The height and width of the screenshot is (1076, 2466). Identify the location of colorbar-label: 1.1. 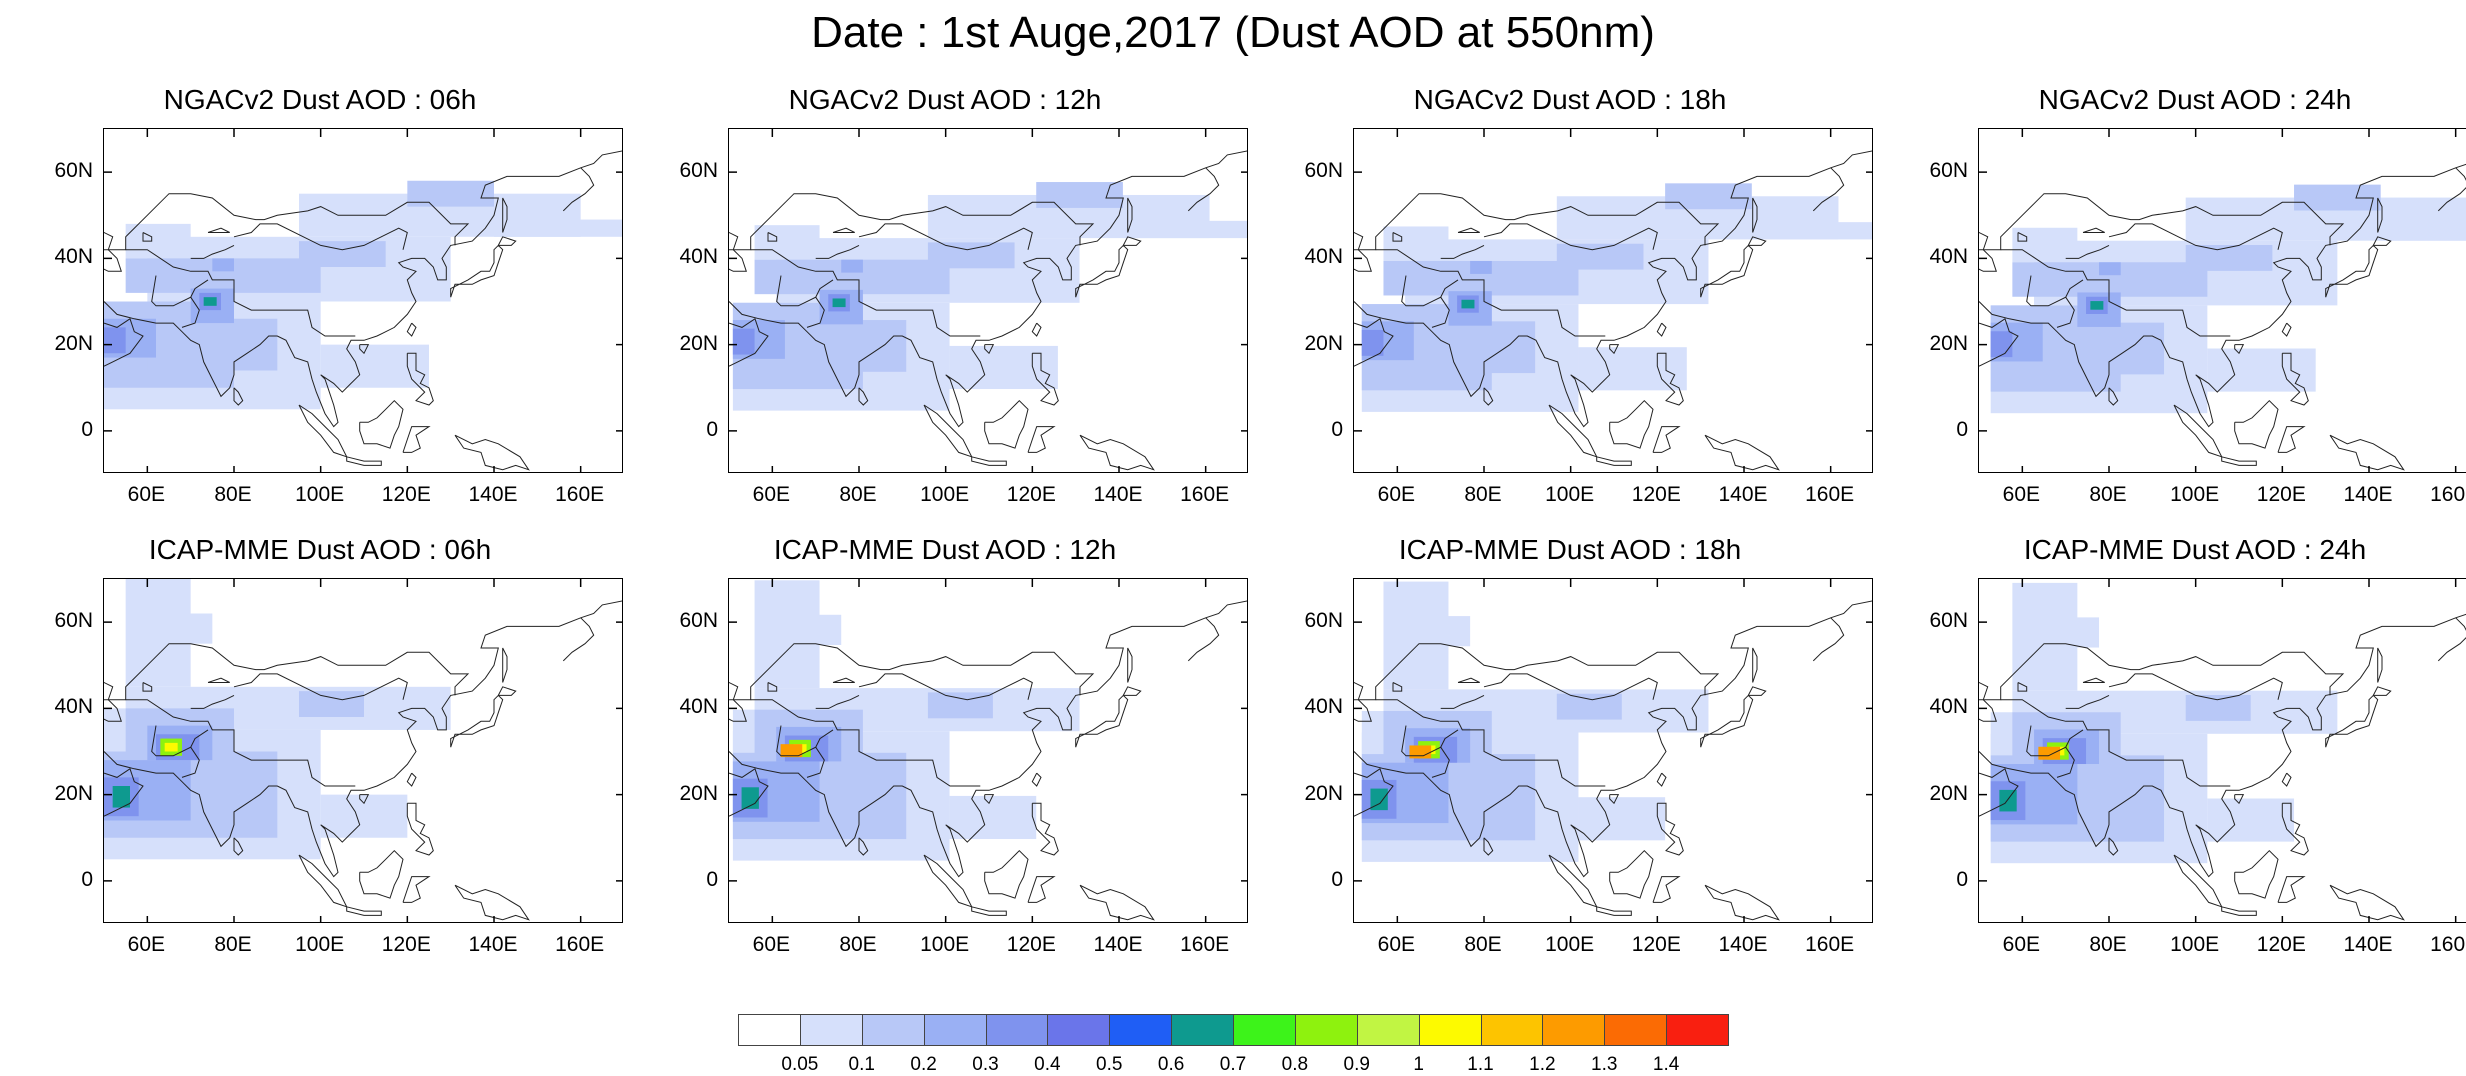
(1480, 1064).